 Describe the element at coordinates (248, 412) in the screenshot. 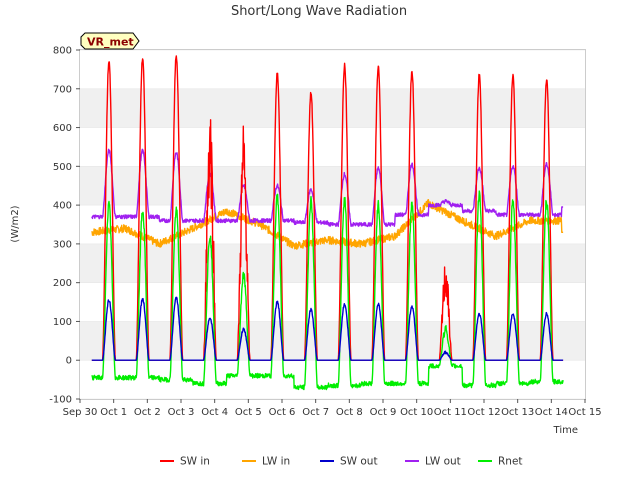

I see `x-tick-label: Oct 5` at that location.